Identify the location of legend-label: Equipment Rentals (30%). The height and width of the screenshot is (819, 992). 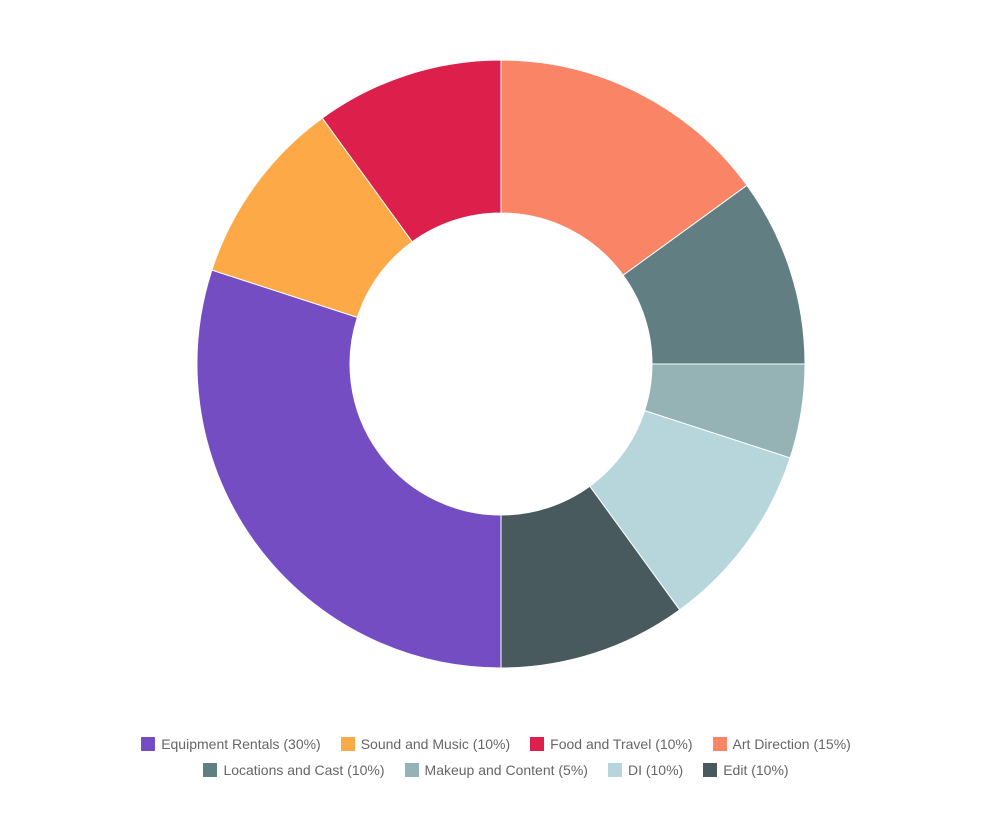
(241, 744).